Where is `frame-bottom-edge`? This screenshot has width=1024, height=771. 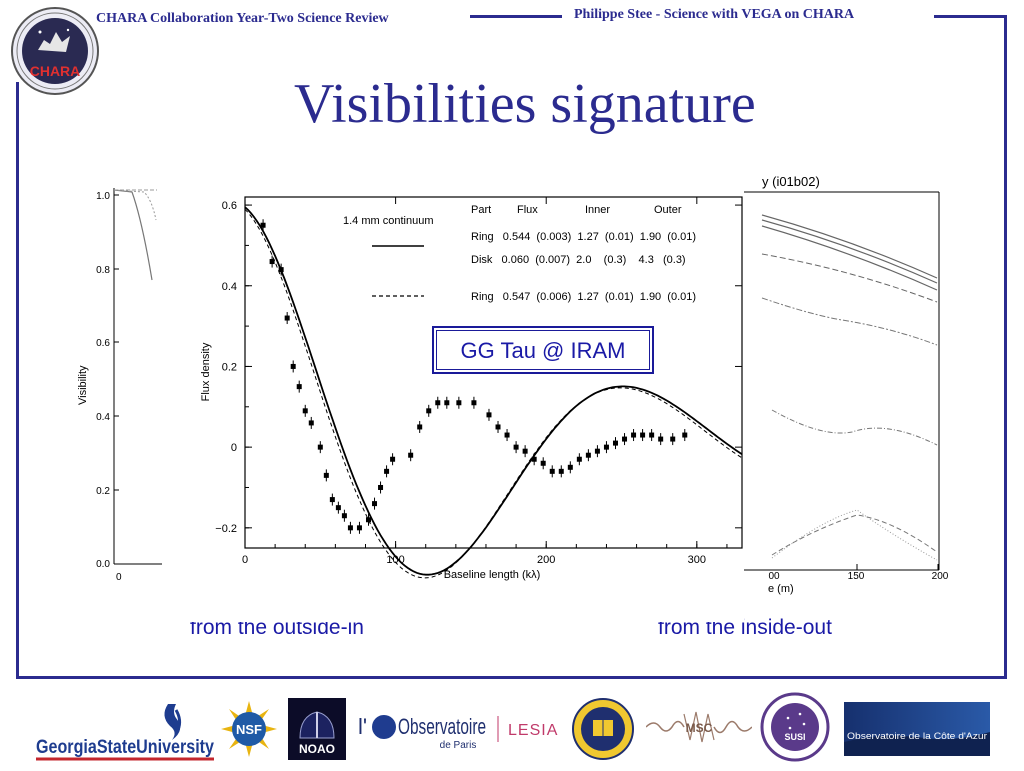 frame-bottom-edge is located at coordinates (511, 677).